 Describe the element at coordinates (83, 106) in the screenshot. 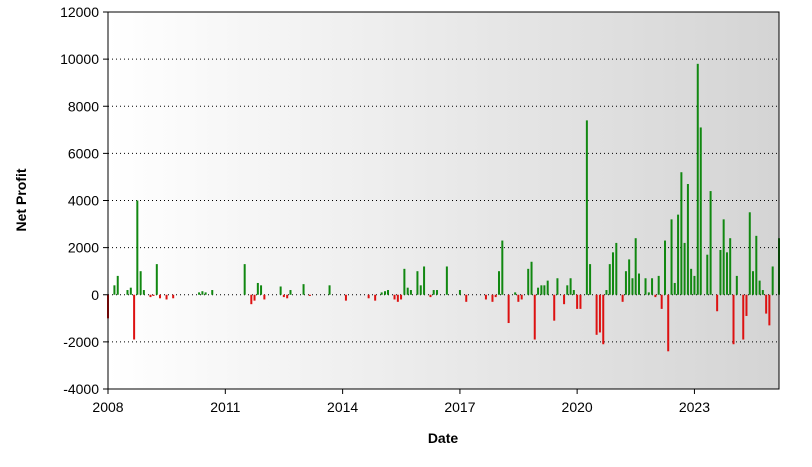

I see `y-tick-label: 8000` at that location.